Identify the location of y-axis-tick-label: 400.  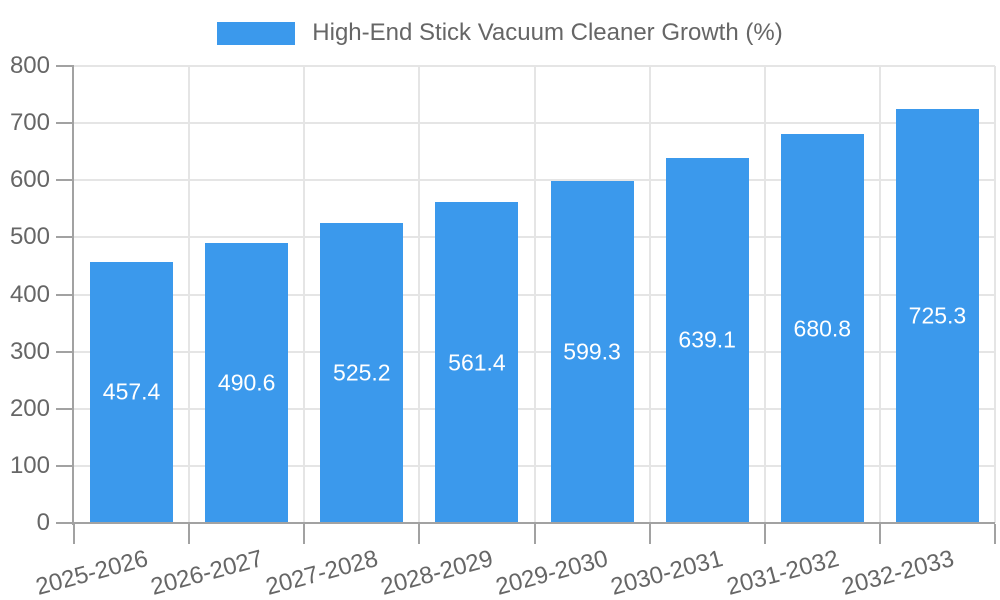
(29, 294).